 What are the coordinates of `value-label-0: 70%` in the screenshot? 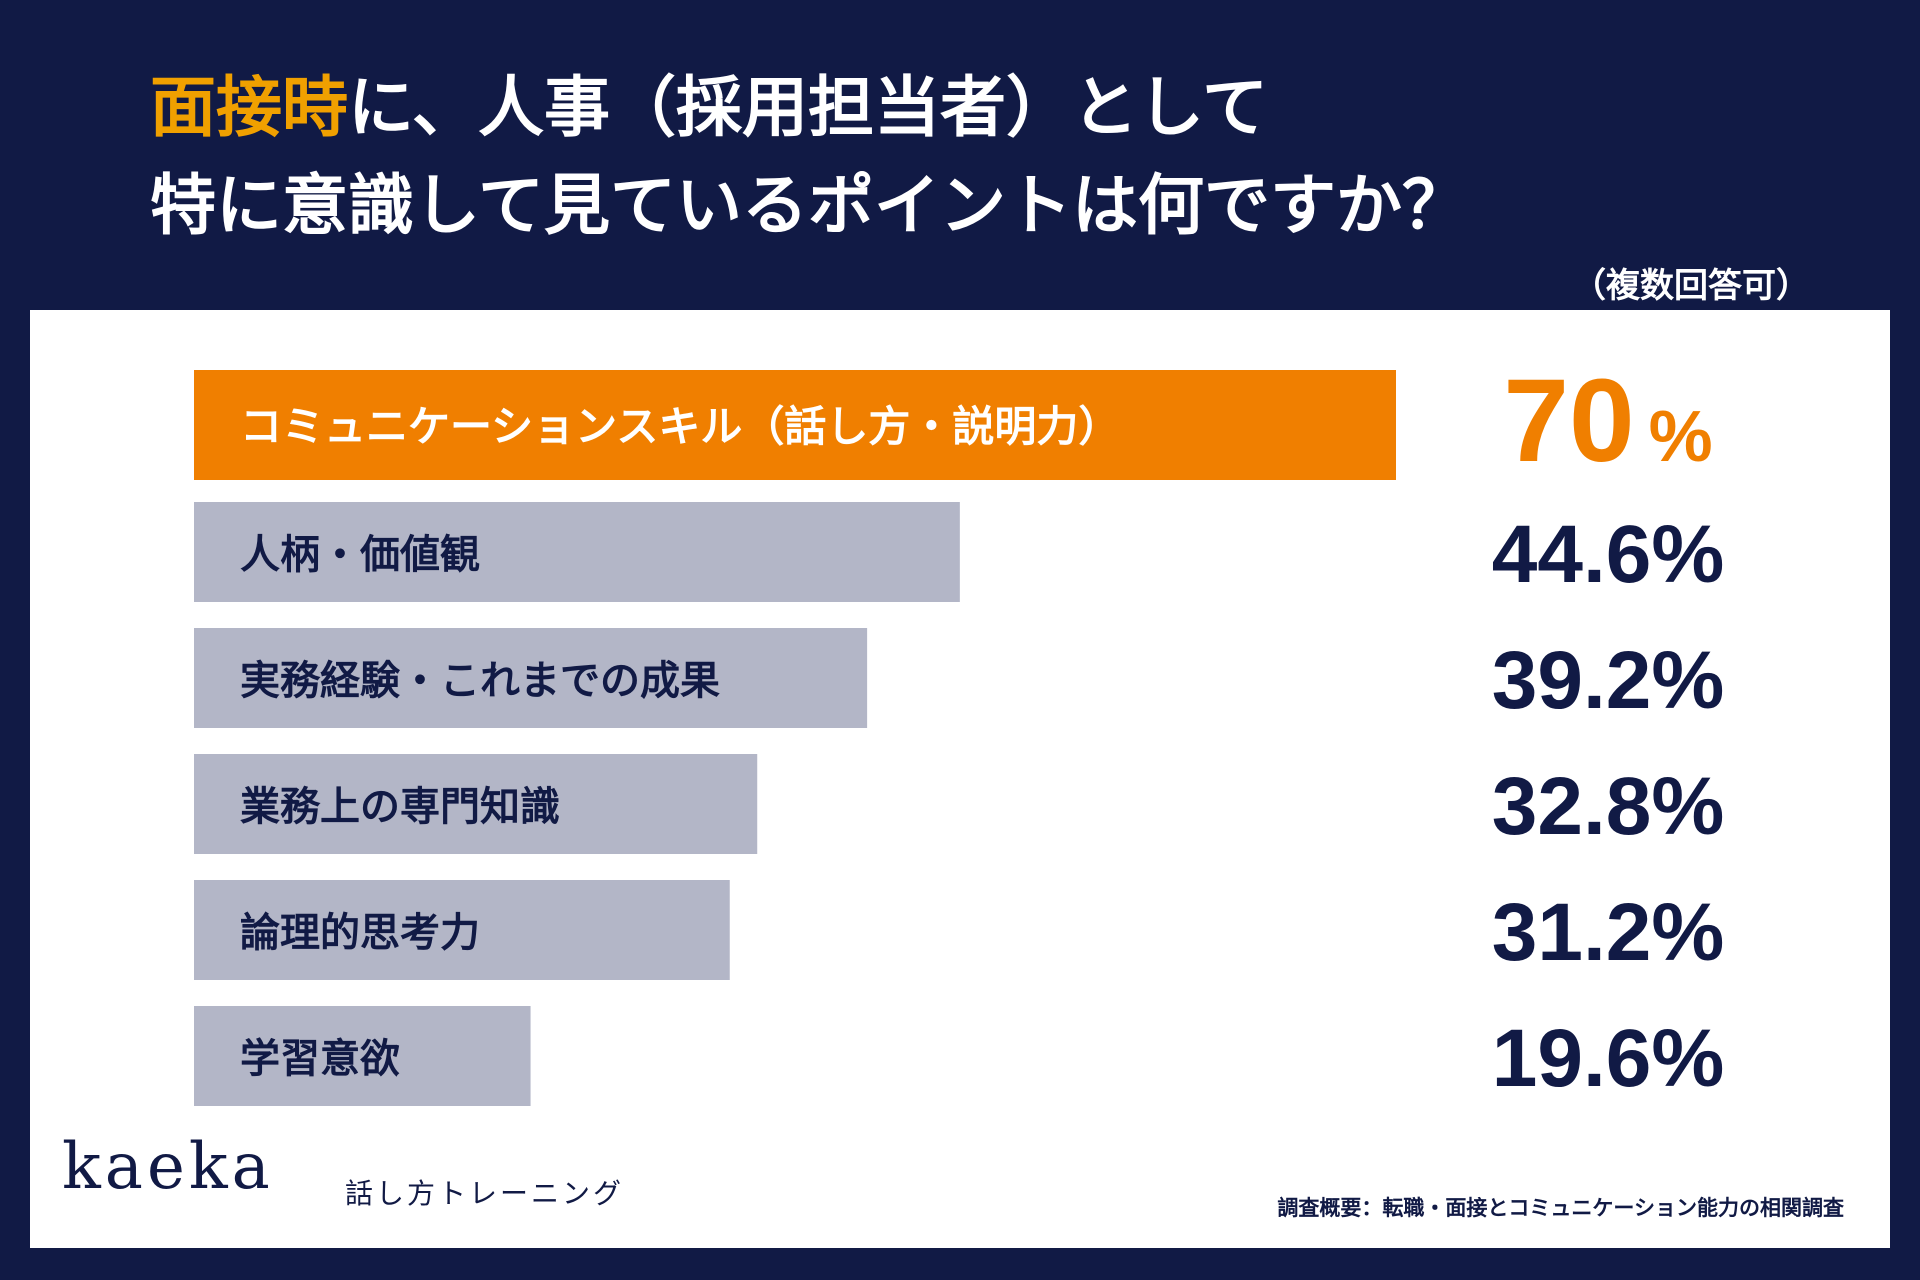 It's located at (1607, 421).